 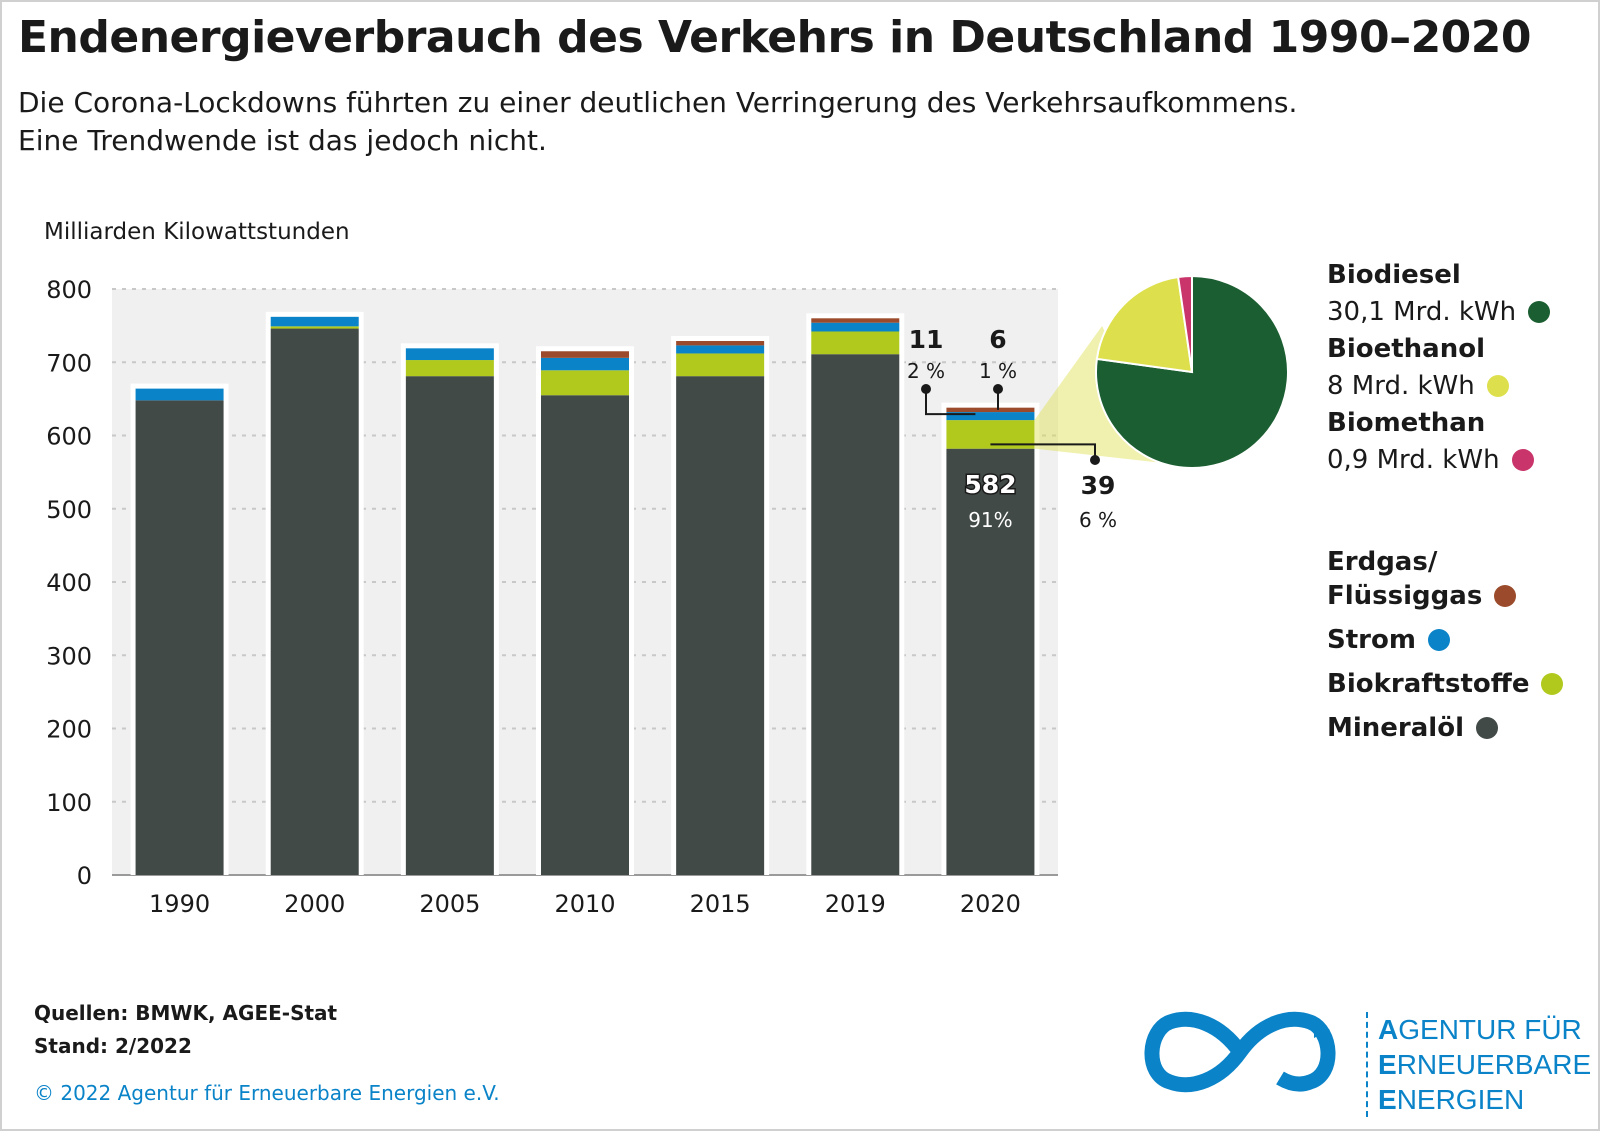 I want to click on biomethan-swatch-icon, so click(x=1522, y=460).